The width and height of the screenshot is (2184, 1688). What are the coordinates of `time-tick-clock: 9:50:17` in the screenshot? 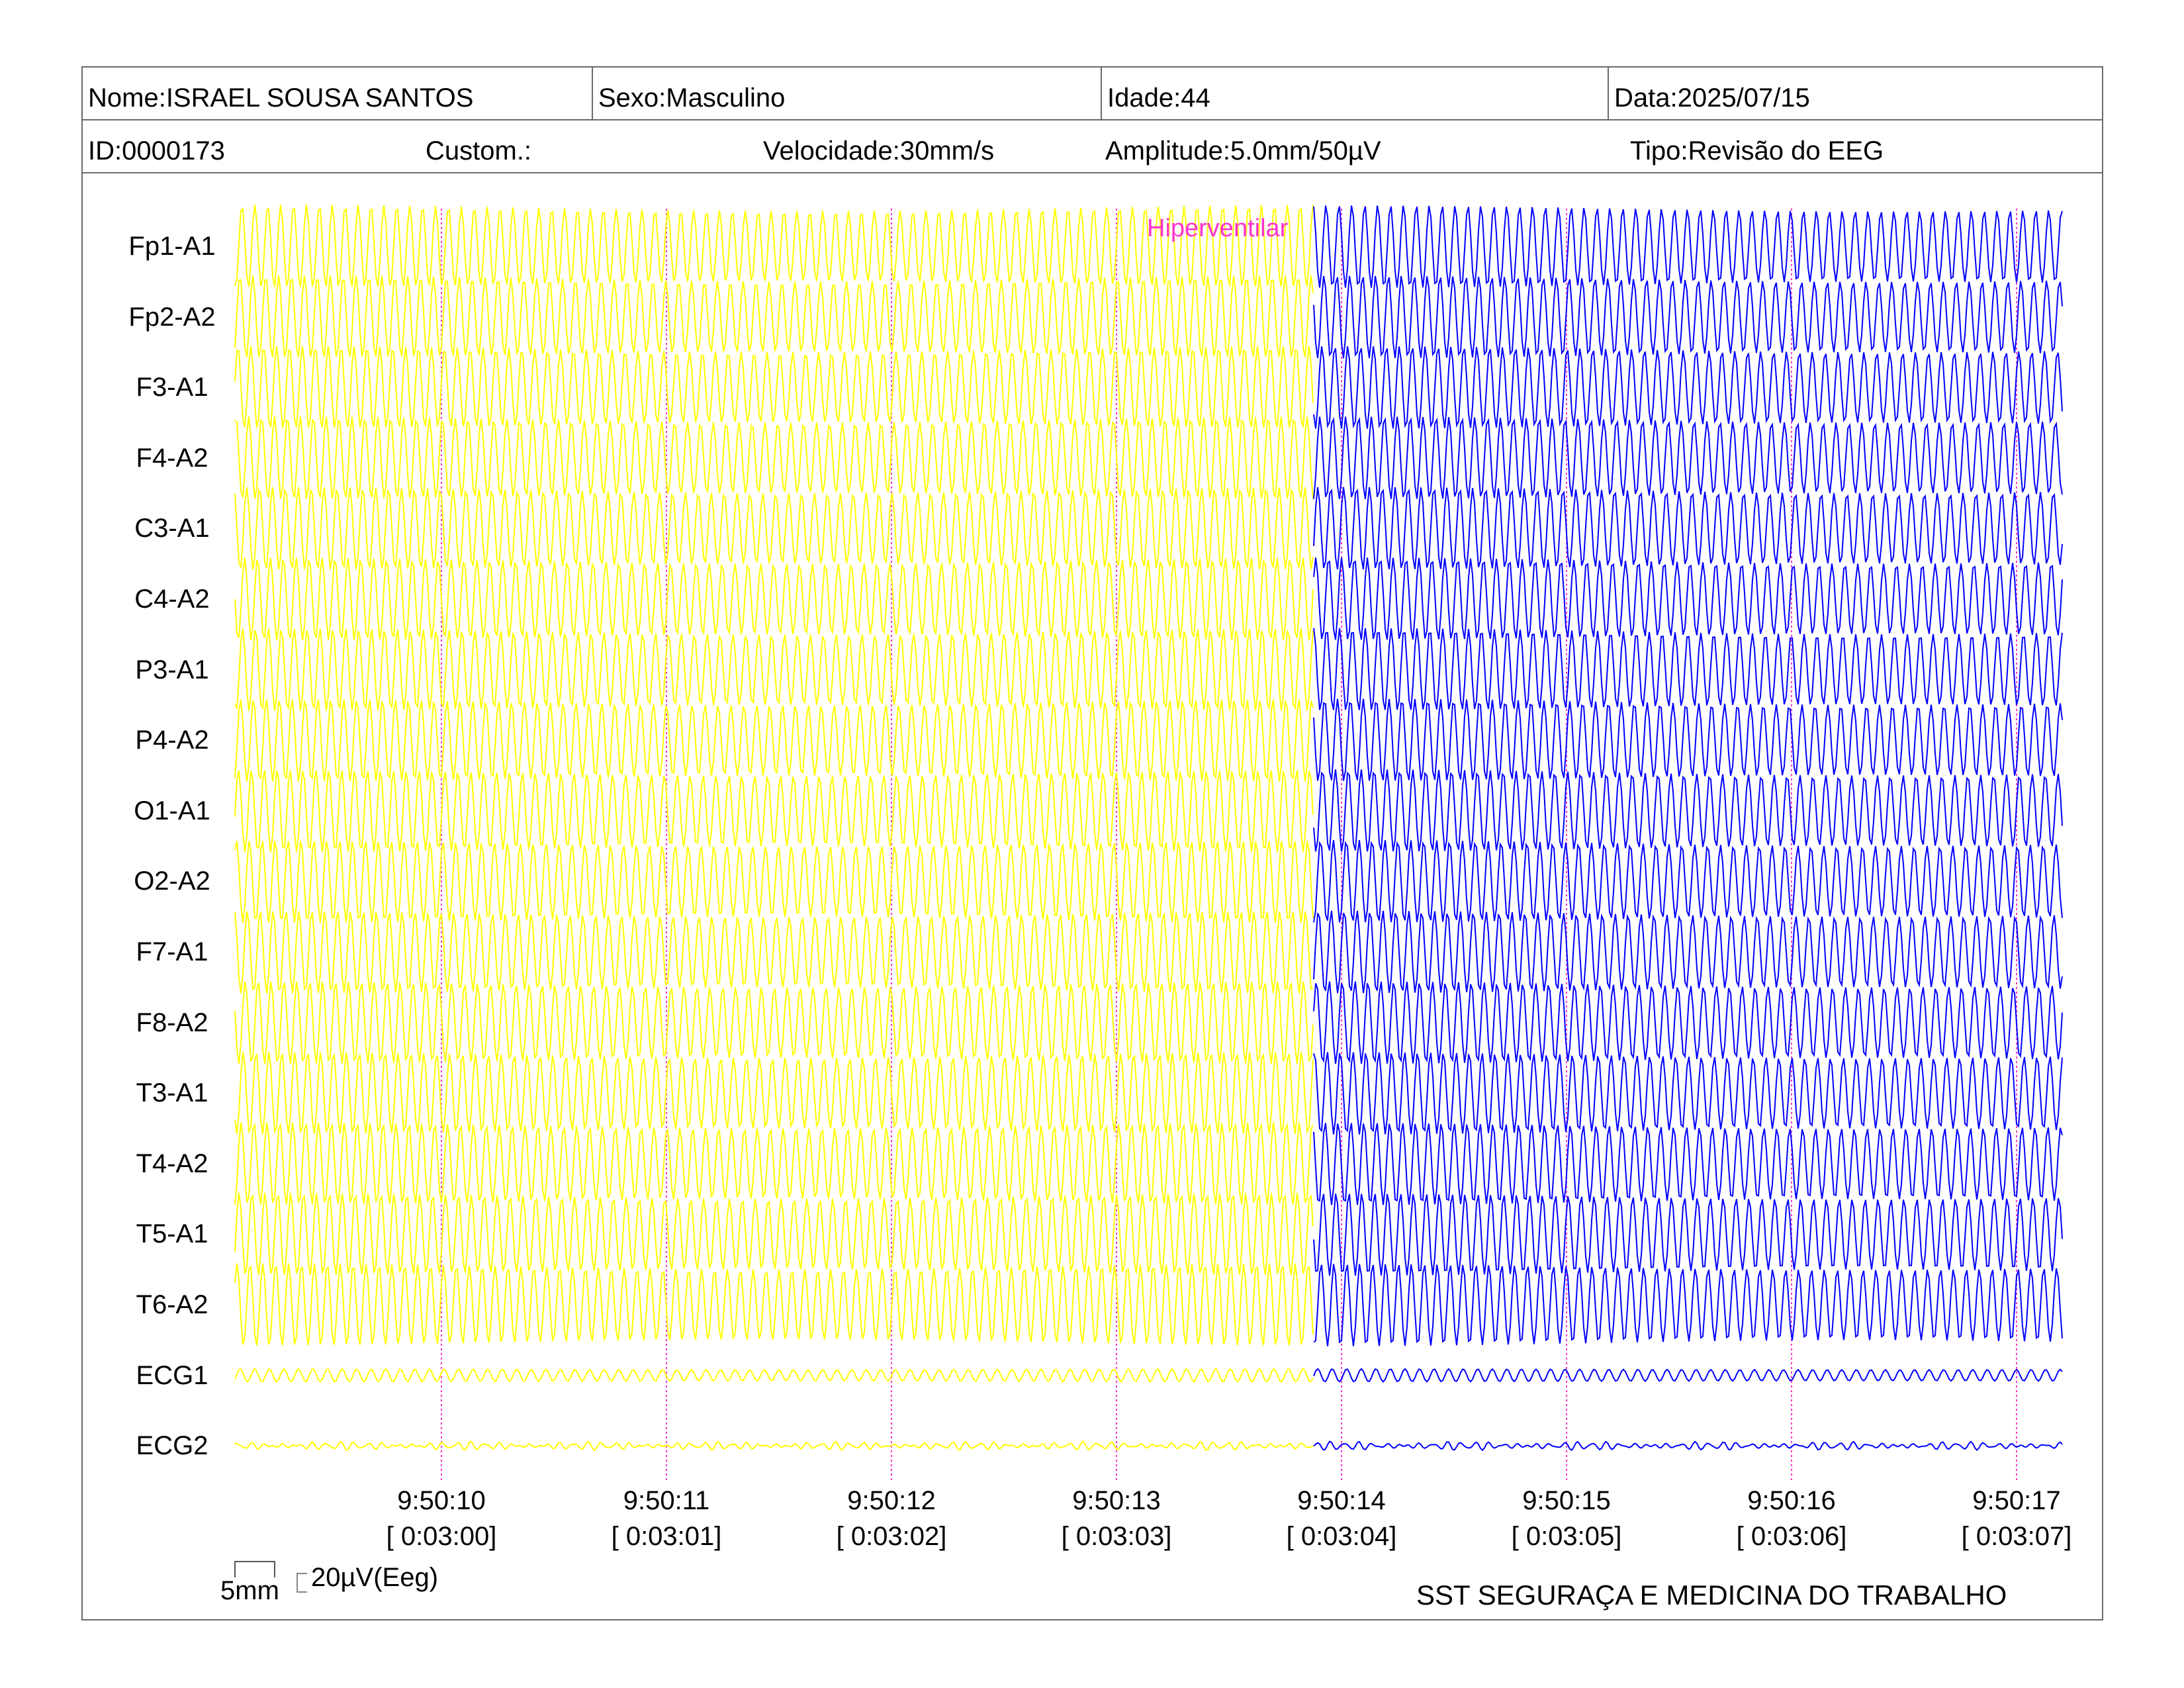 It's located at (2016, 1500).